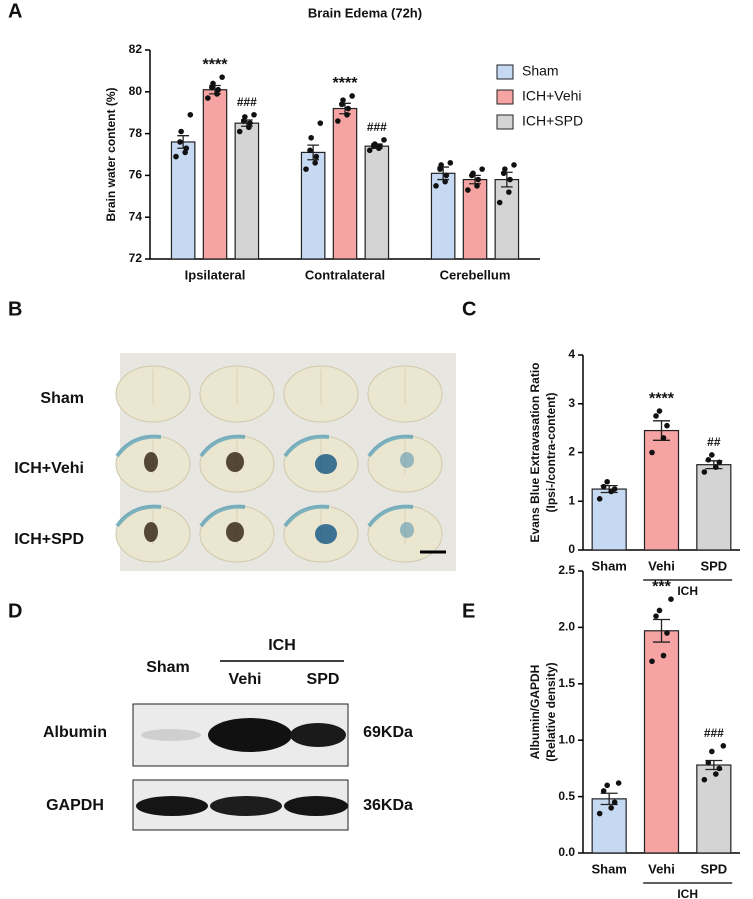 The height and width of the screenshot is (899, 753). Describe the element at coordinates (245, 679) in the screenshot. I see `lane-label: Vehi` at that location.